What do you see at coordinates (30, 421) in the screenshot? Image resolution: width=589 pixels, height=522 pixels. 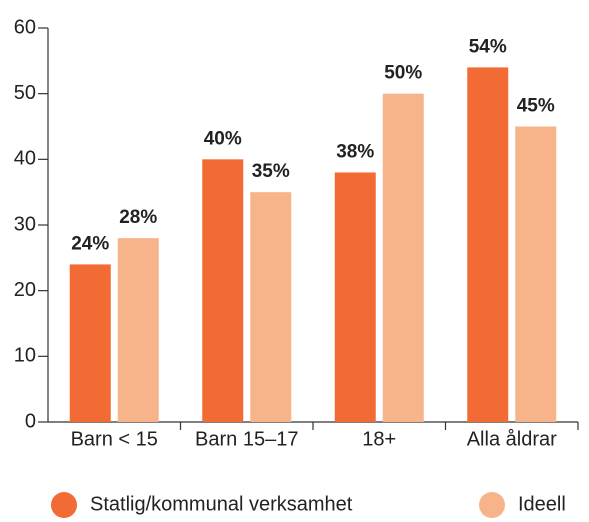 I see `y-tick-label: 0` at bounding box center [30, 421].